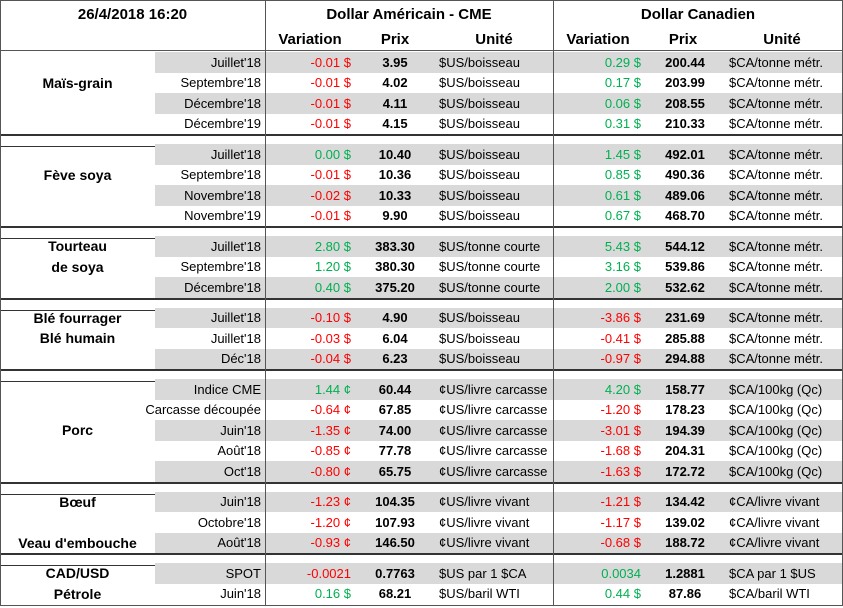 The width and height of the screenshot is (843, 608). I want to click on column-line, so click(553, 303).